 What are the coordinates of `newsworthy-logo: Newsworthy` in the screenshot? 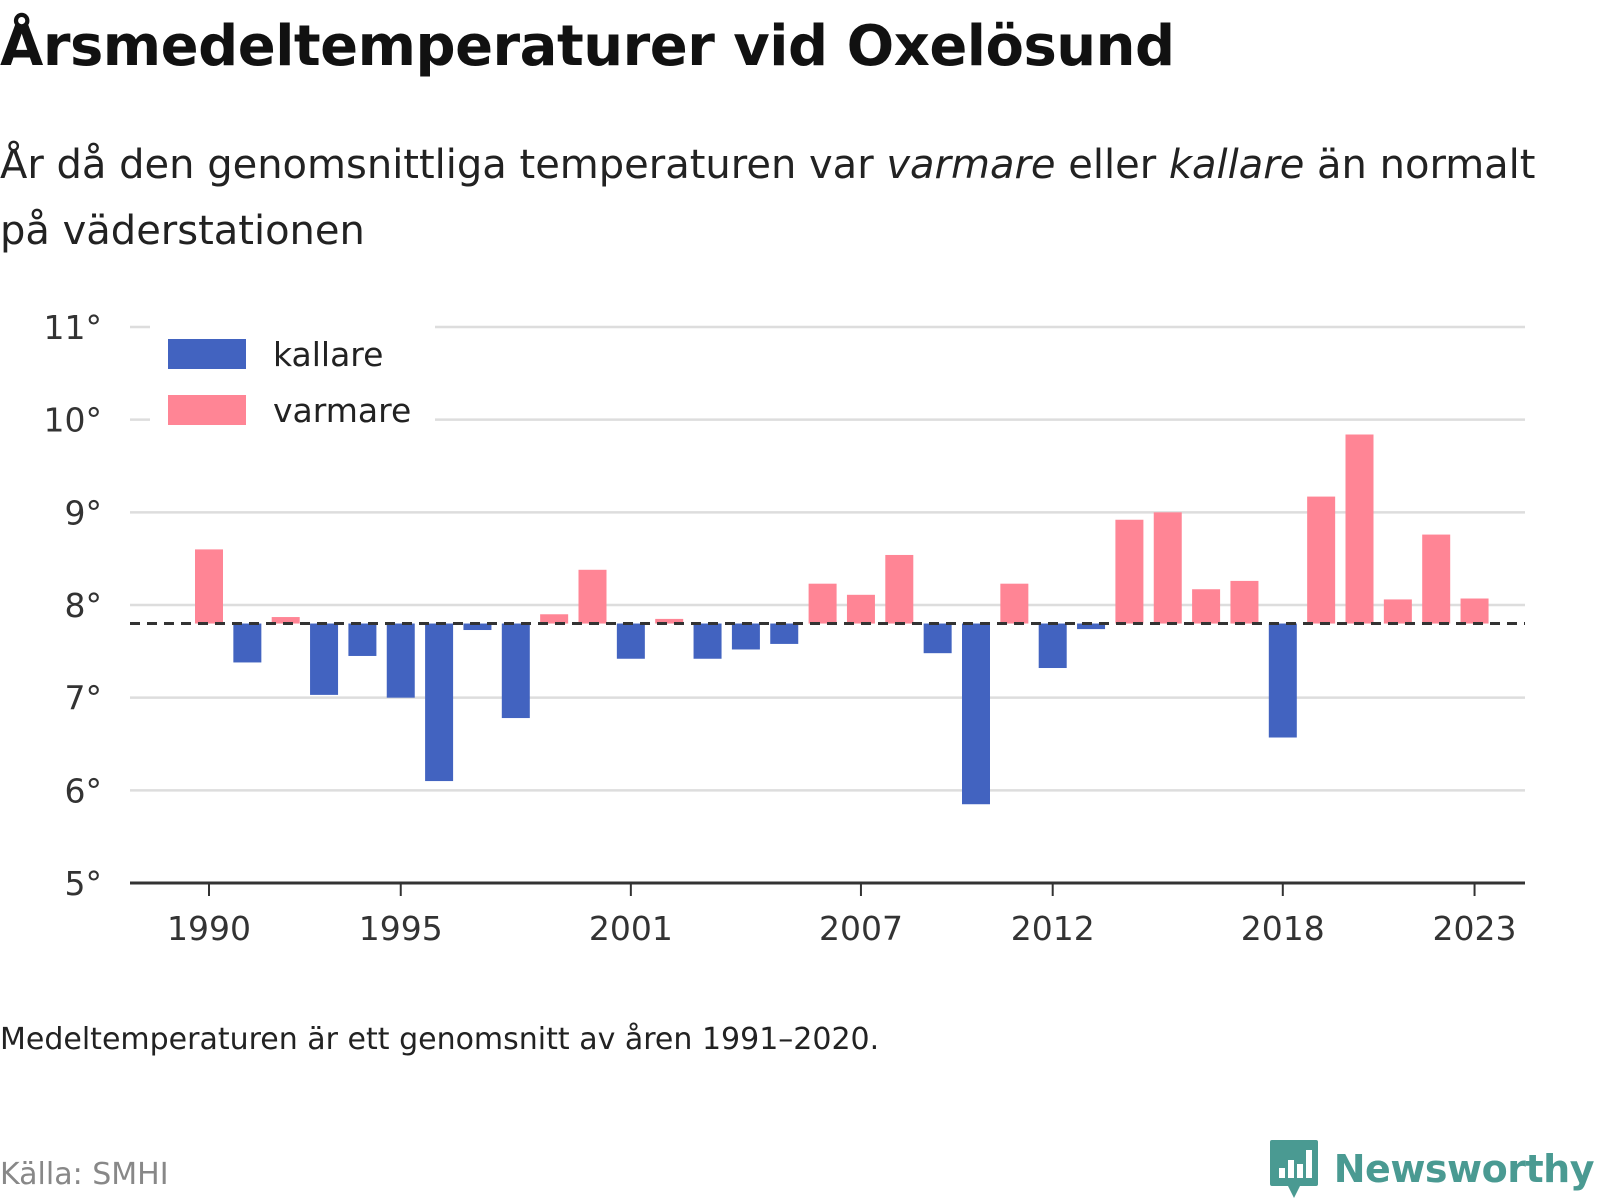 It's located at (1431, 1169).